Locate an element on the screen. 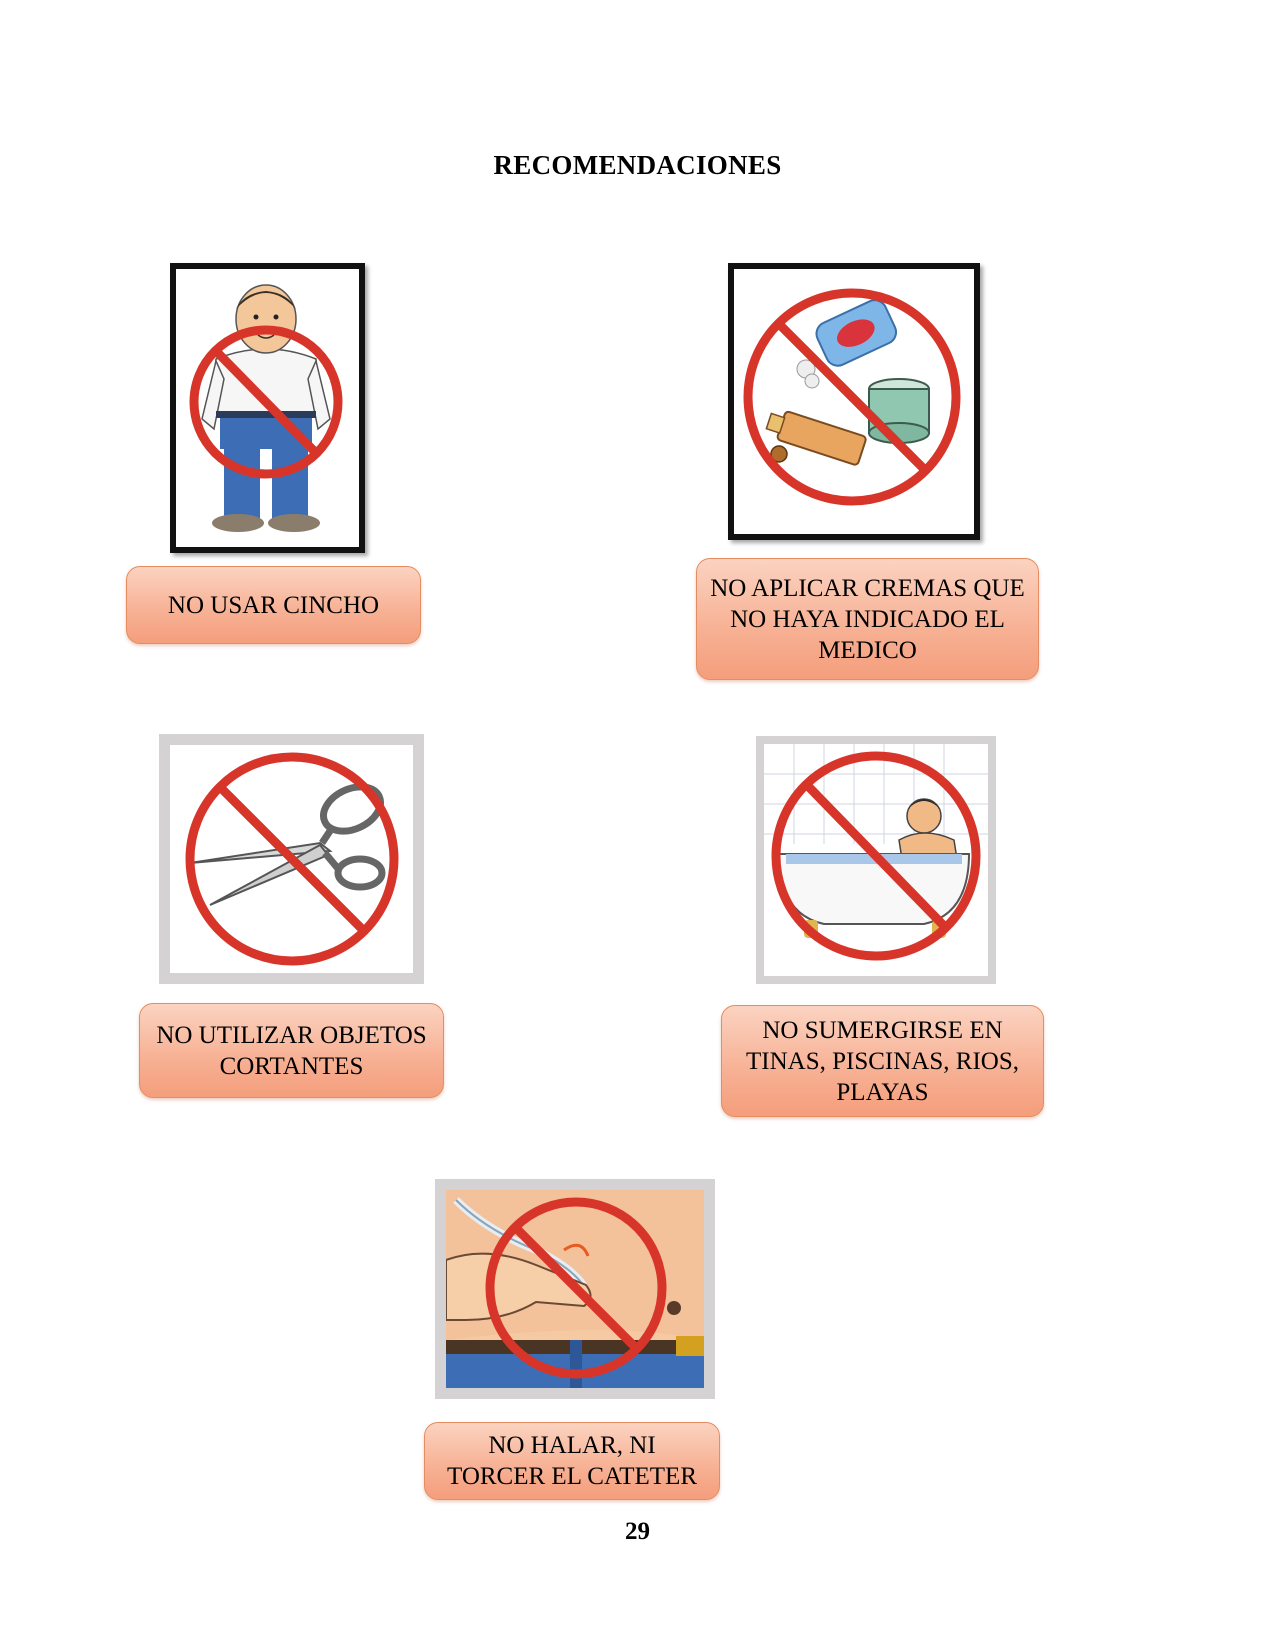  man-belt-prohibited-icon is located at coordinates (267, 408).